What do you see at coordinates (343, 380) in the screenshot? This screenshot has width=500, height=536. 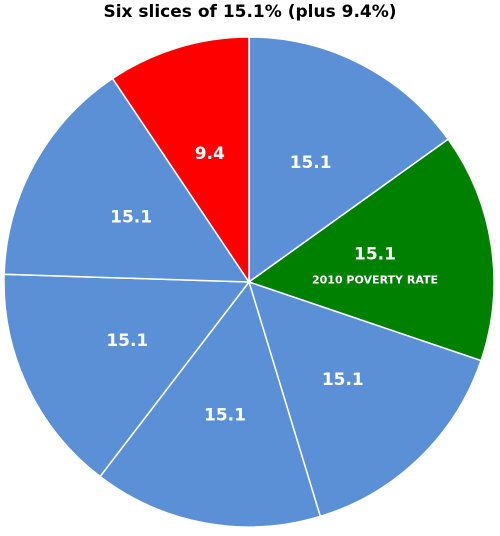 I see `slice-value-label-3: 15.1` at bounding box center [343, 380].